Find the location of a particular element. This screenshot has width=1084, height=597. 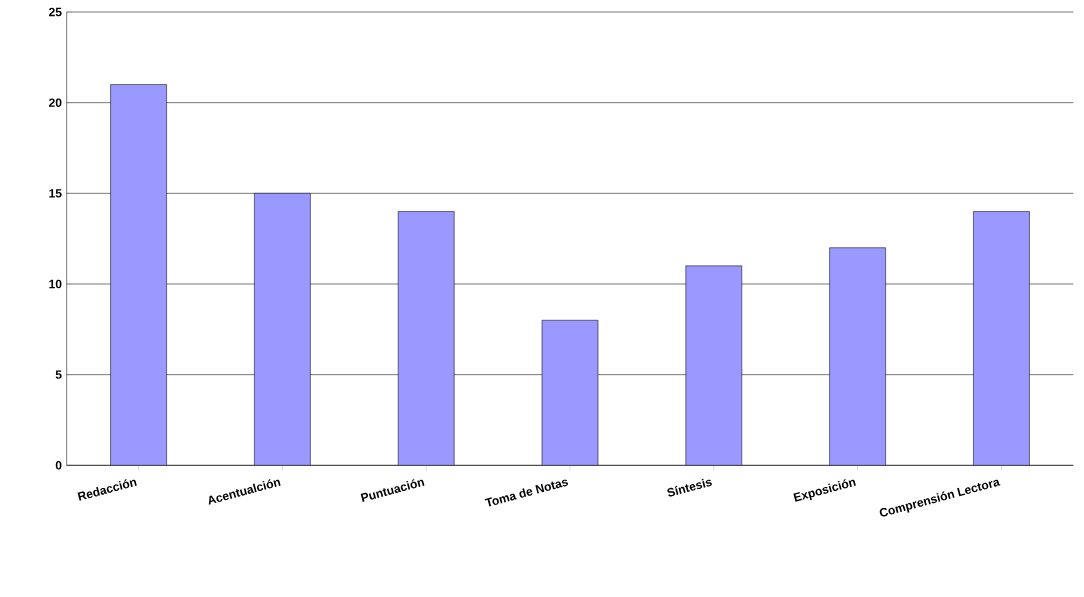

y-tick-label: 10 is located at coordinates (55, 284).